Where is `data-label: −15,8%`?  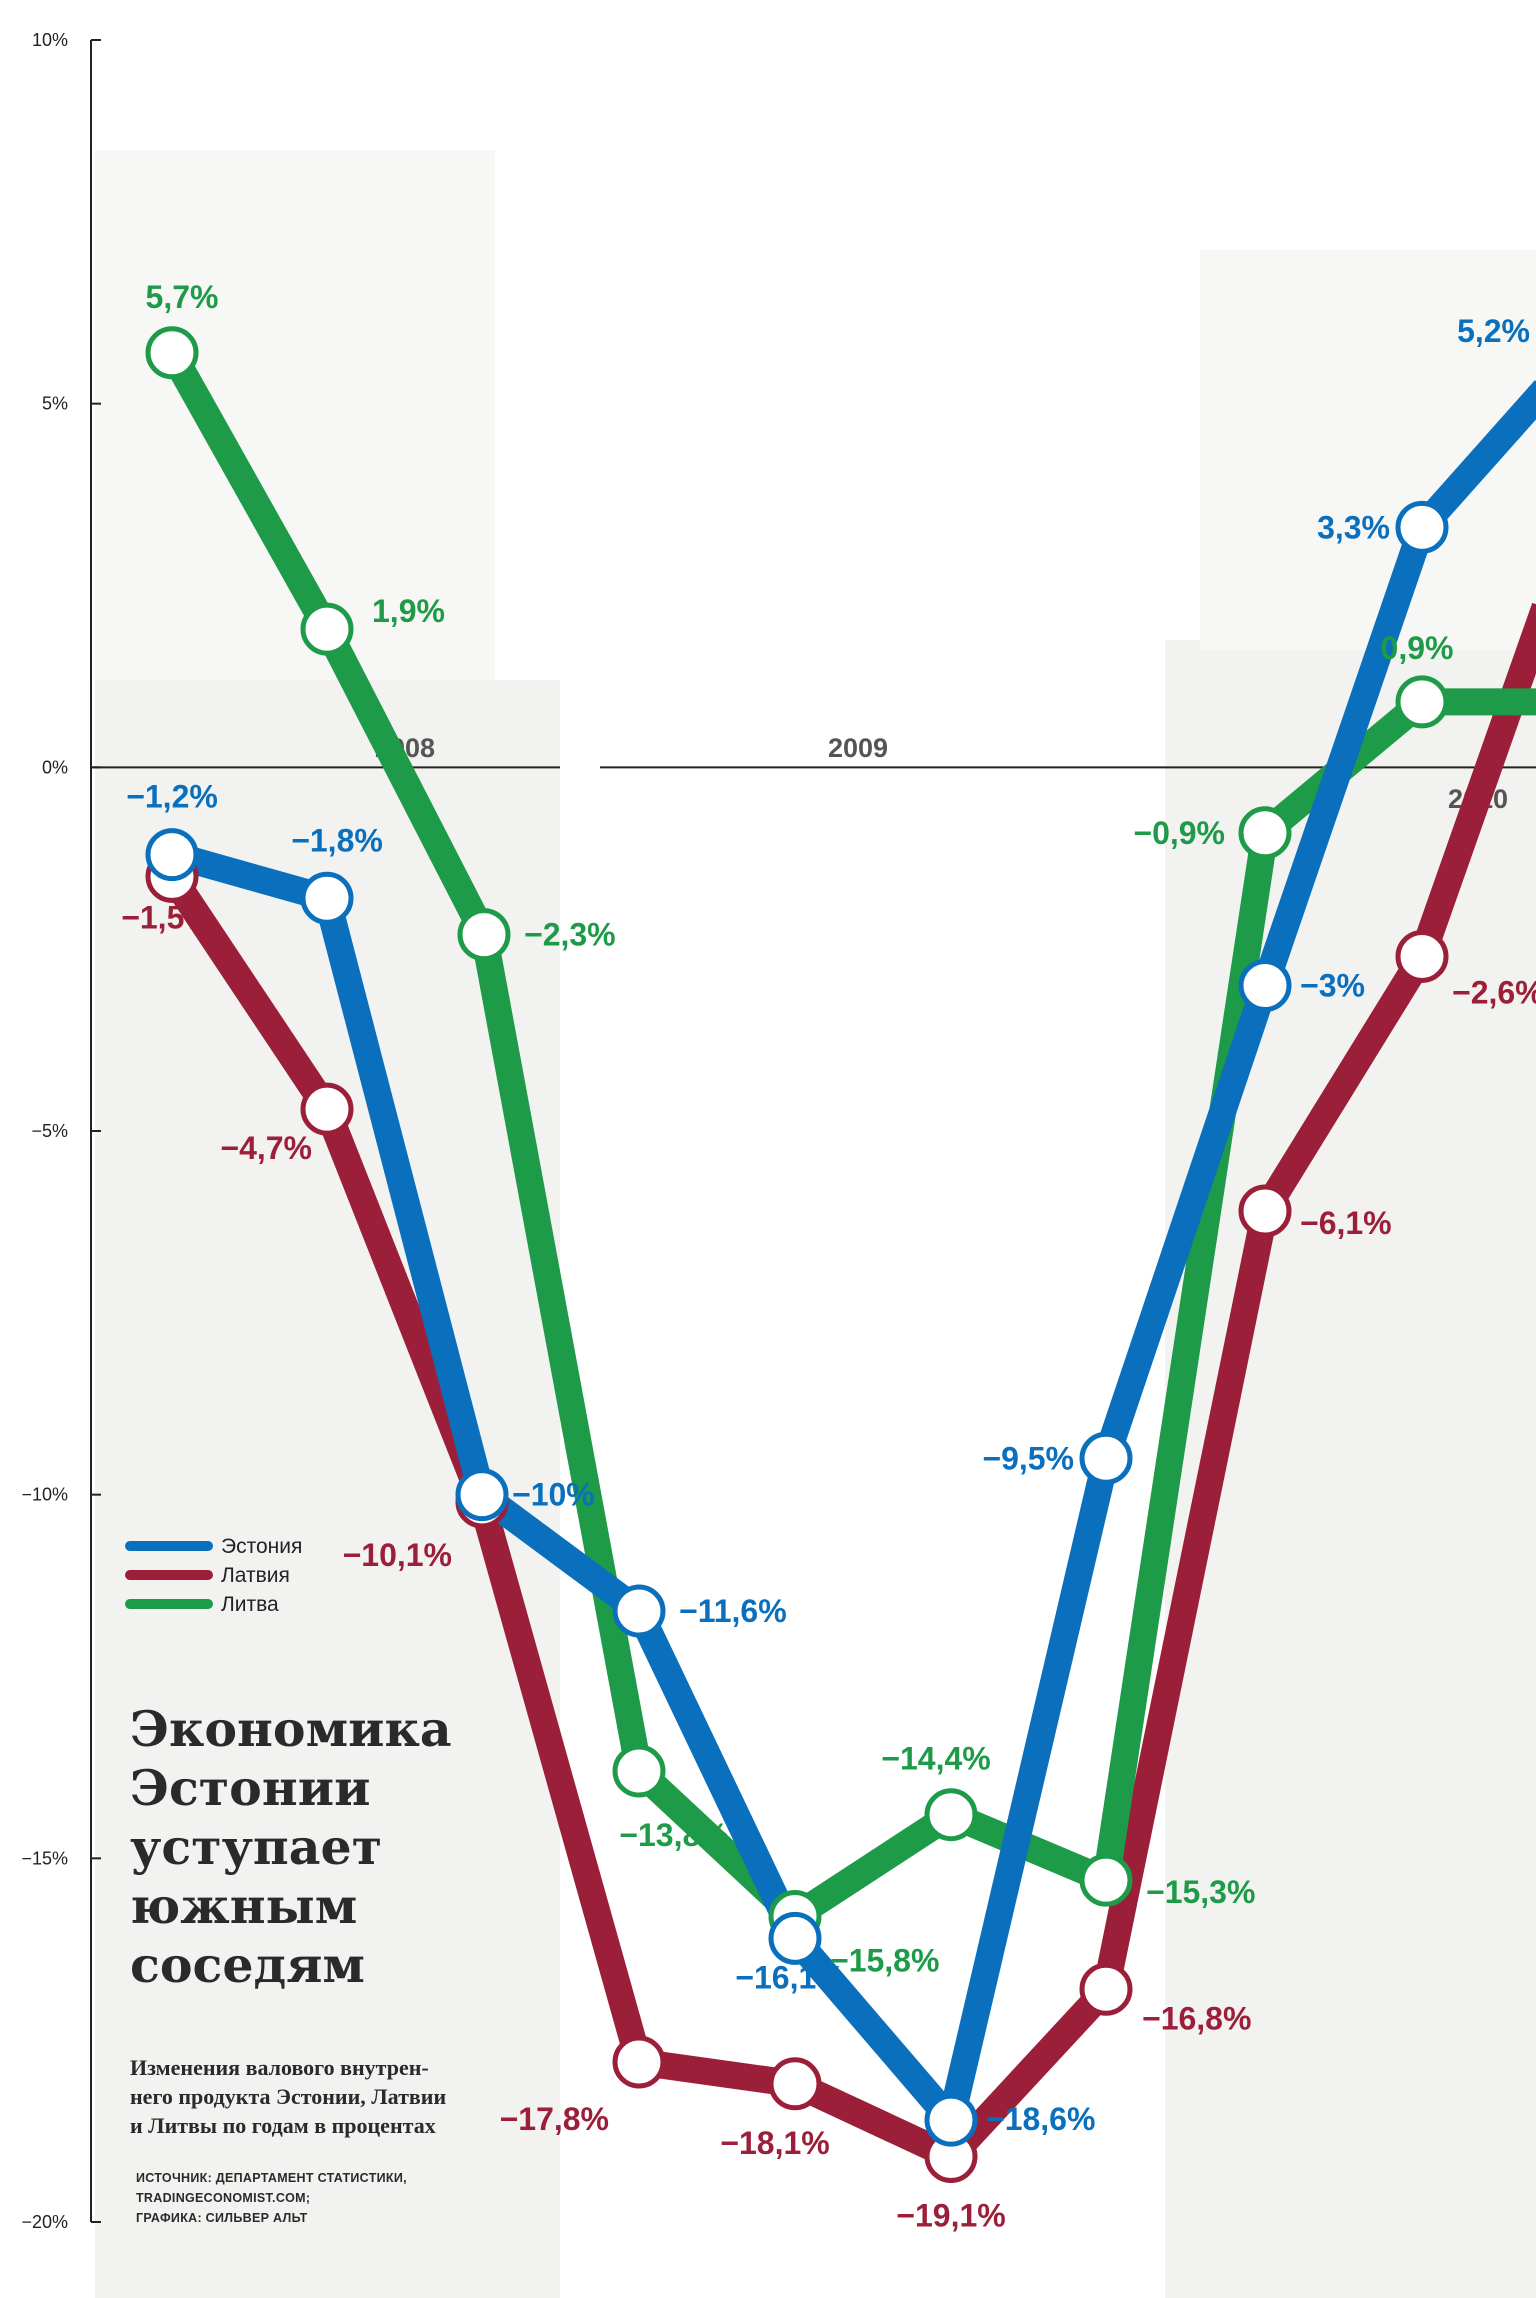 data-label: −15,8% is located at coordinates (884, 1961).